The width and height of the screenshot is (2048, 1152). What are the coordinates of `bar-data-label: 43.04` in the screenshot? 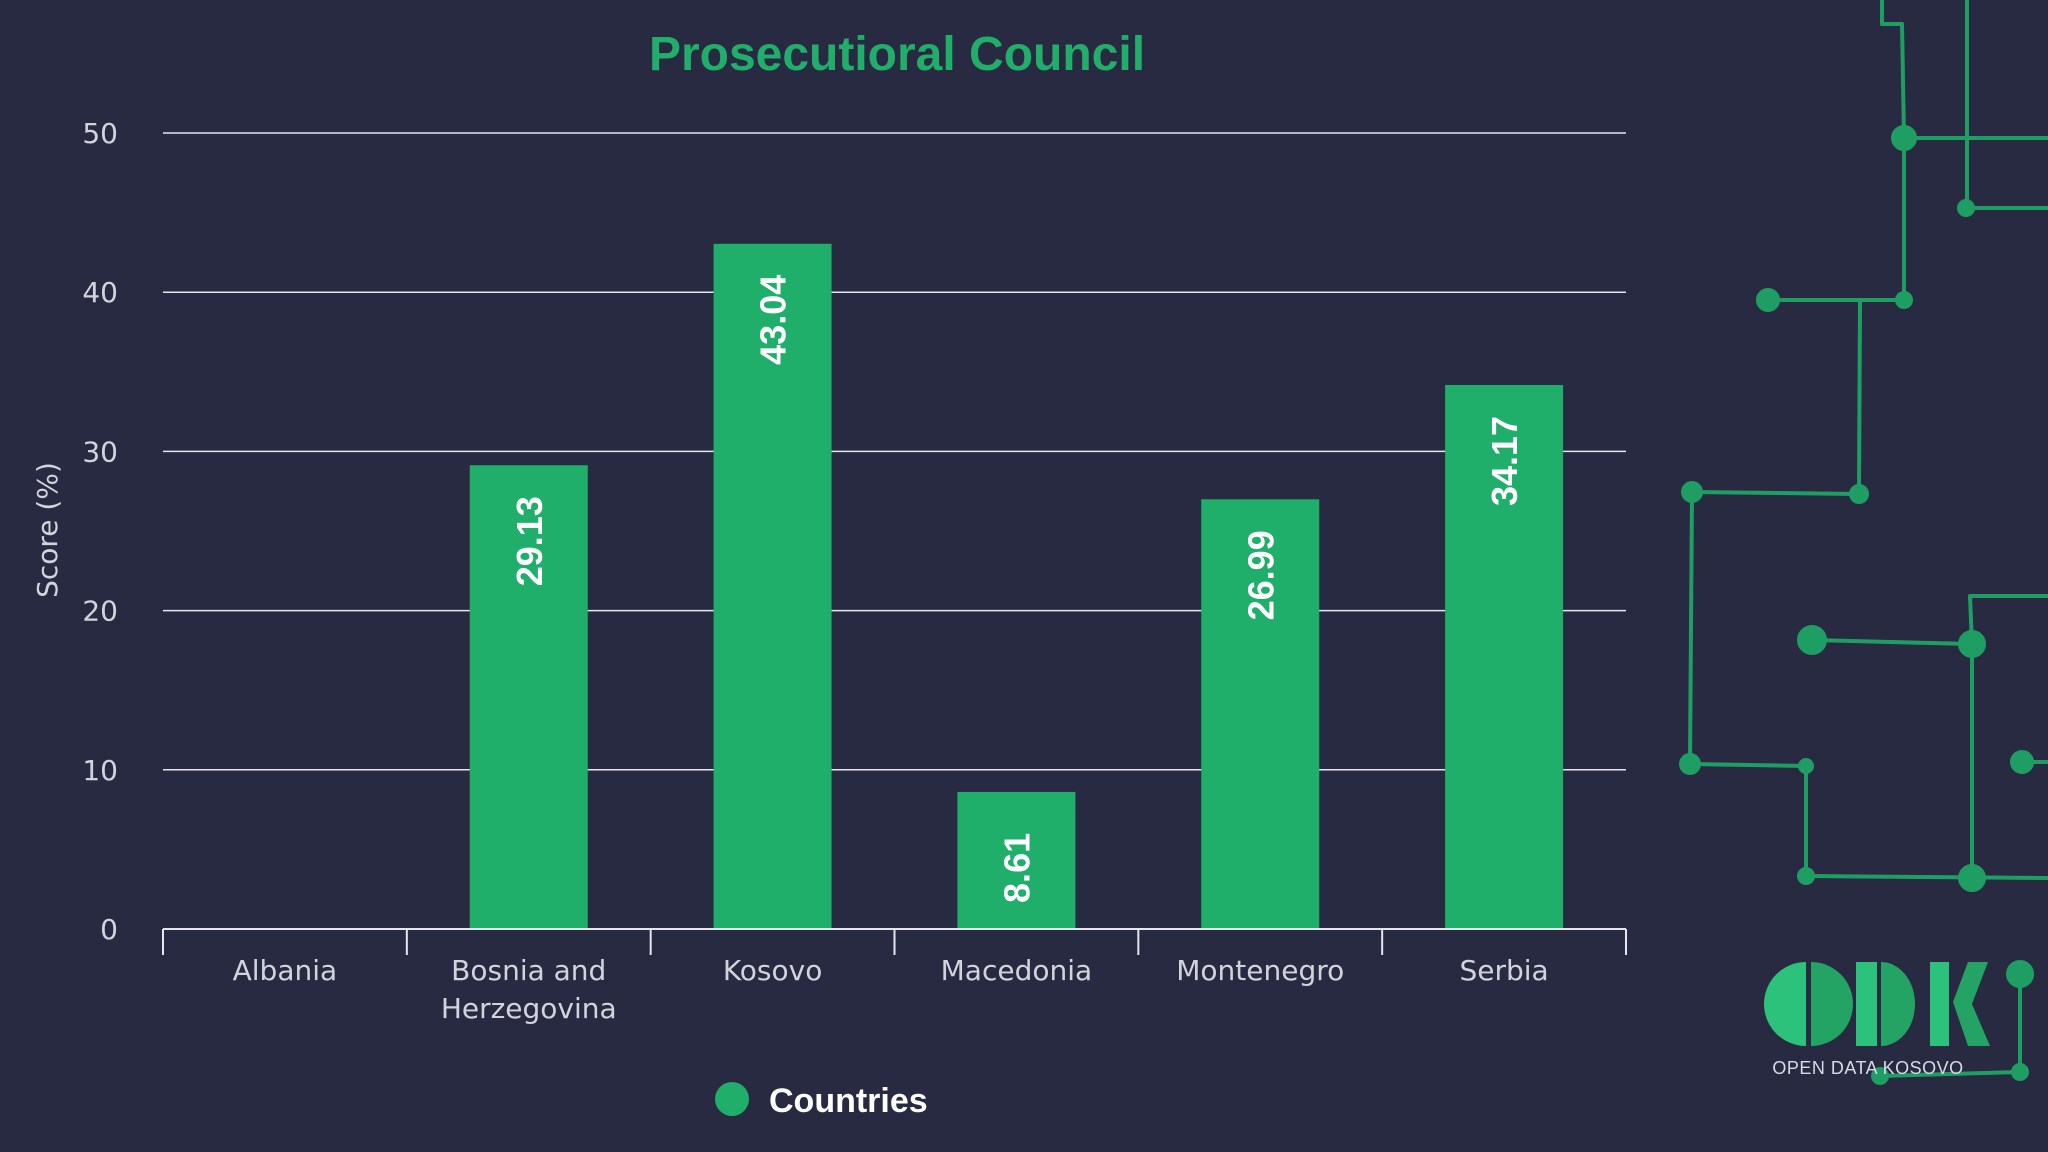 It's located at (773, 320).